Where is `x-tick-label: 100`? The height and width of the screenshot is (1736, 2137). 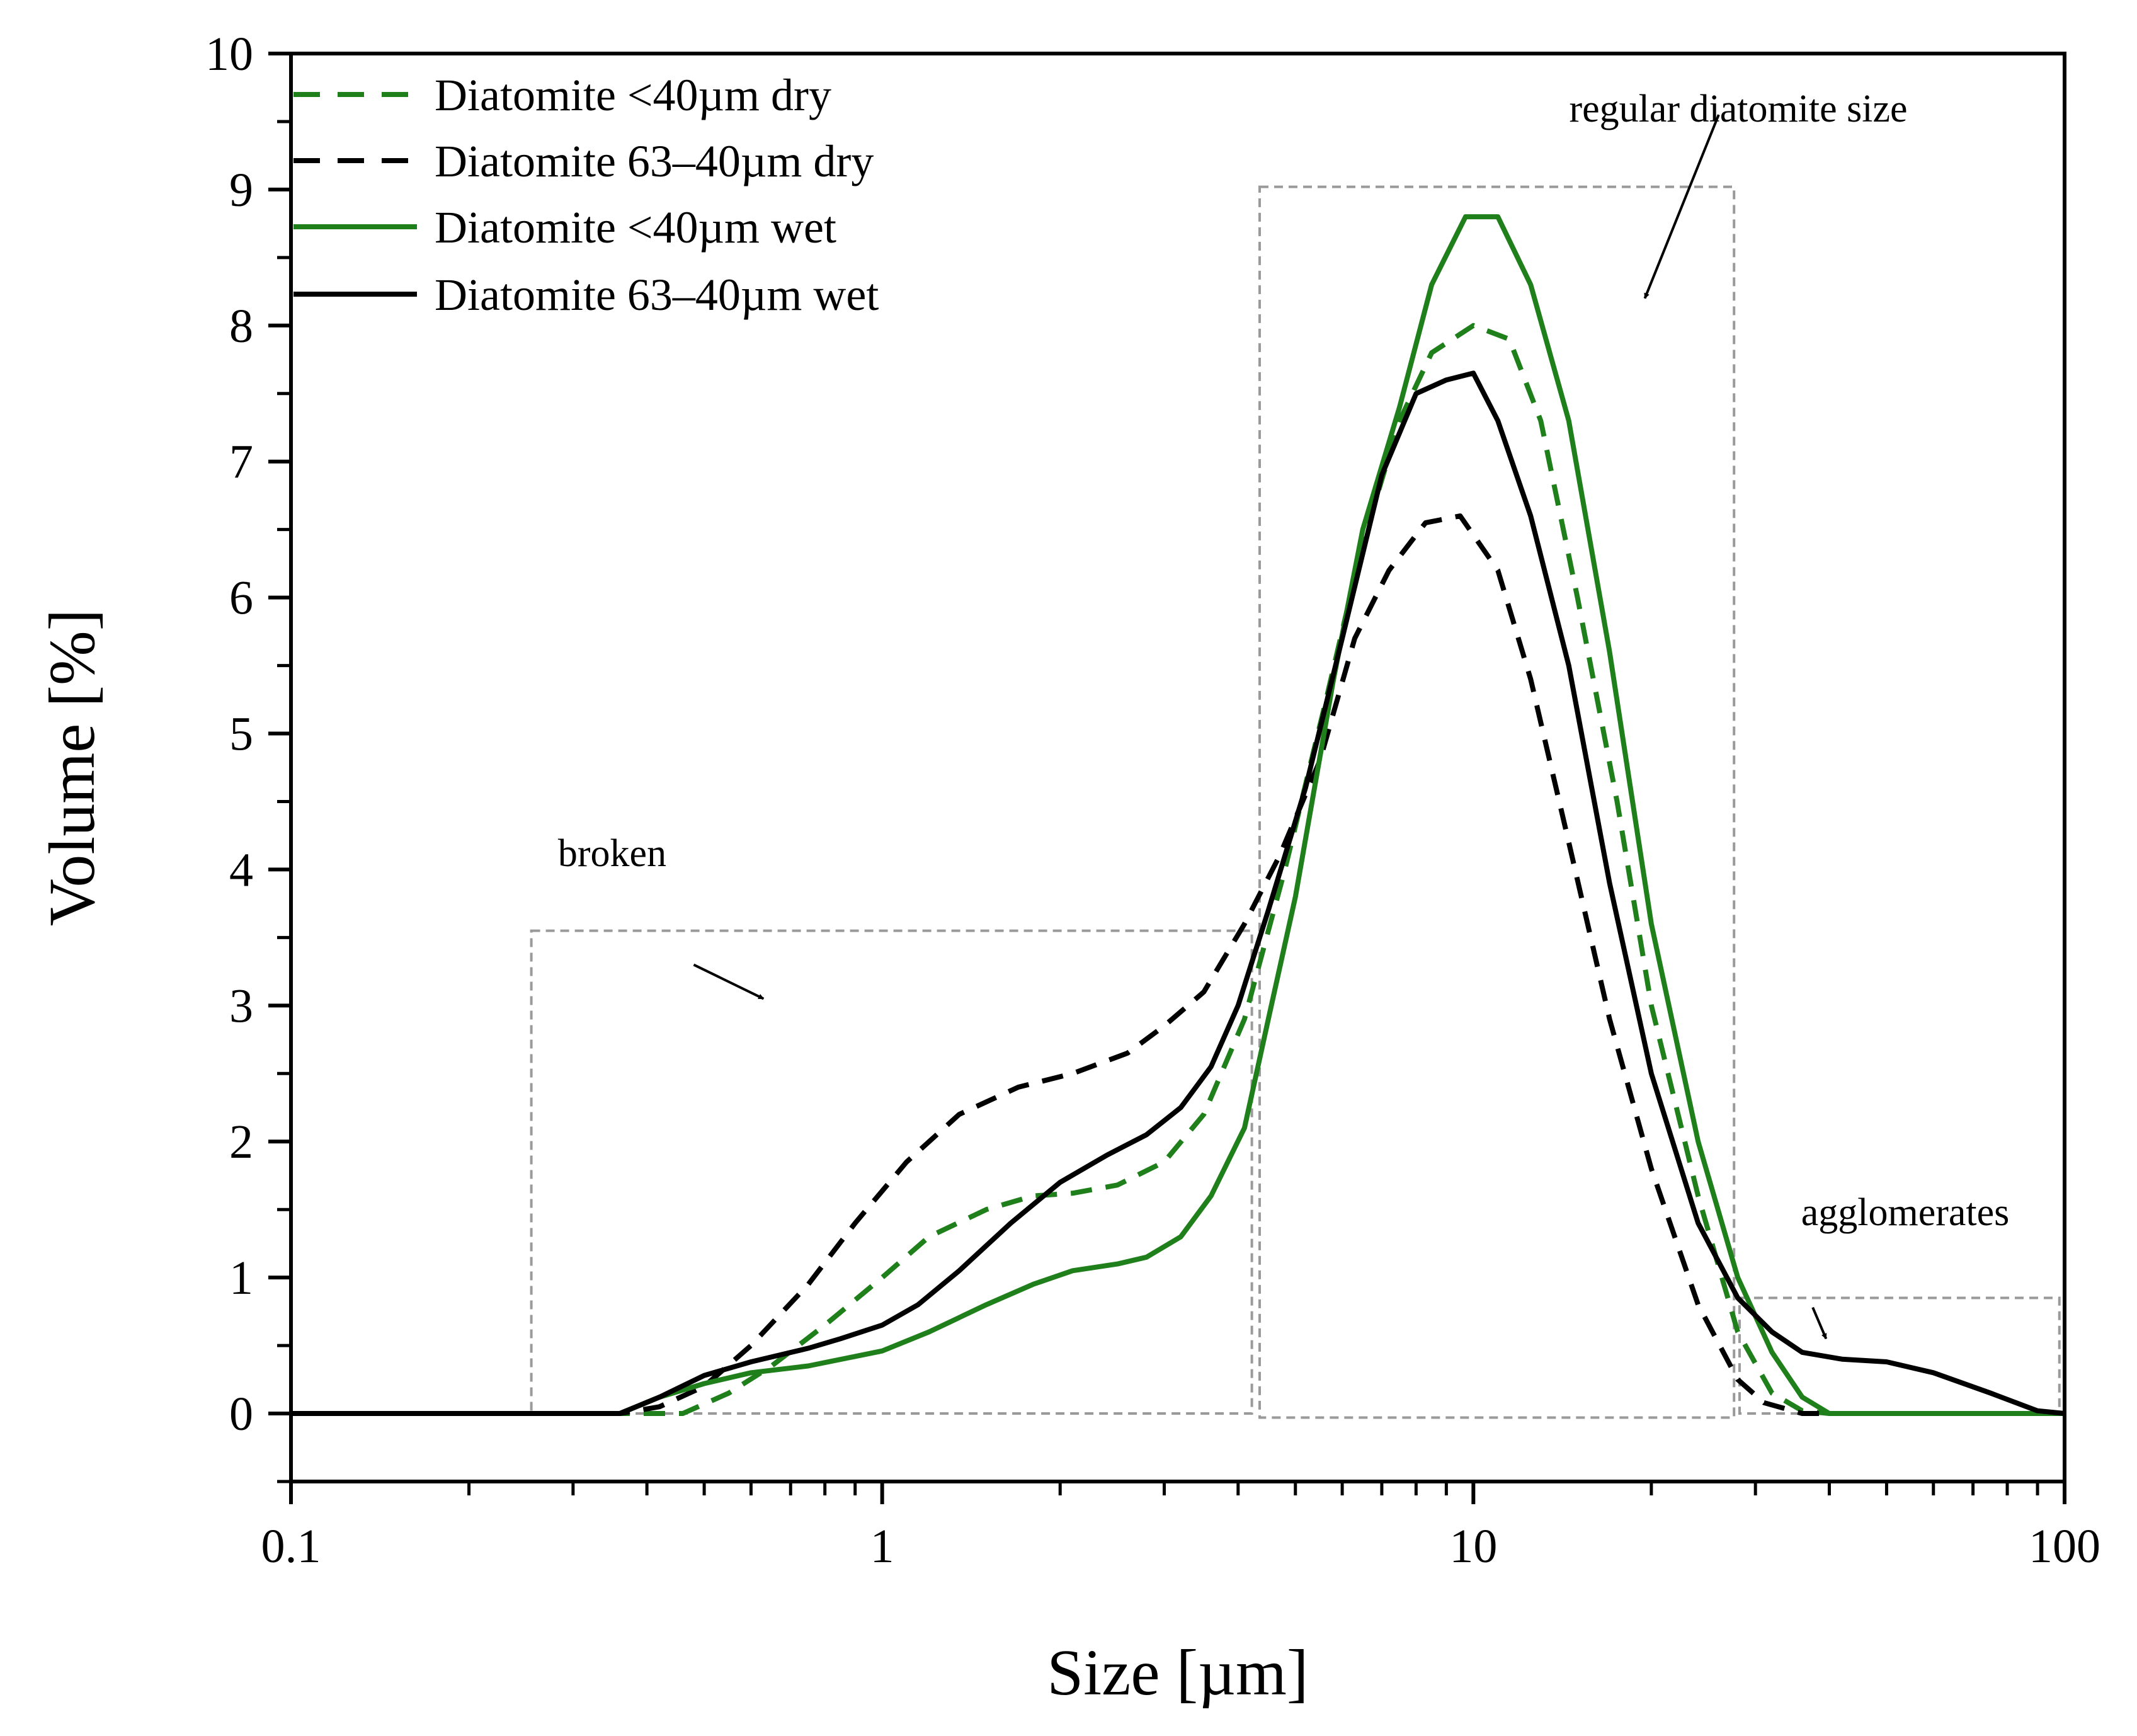
x-tick-label: 100 is located at coordinates (2065, 1546).